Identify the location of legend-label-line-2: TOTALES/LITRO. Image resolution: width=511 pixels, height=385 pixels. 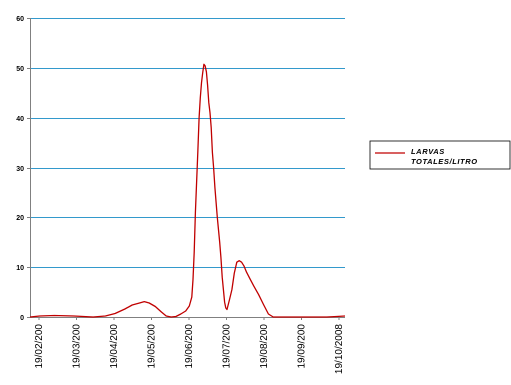
(444, 161).